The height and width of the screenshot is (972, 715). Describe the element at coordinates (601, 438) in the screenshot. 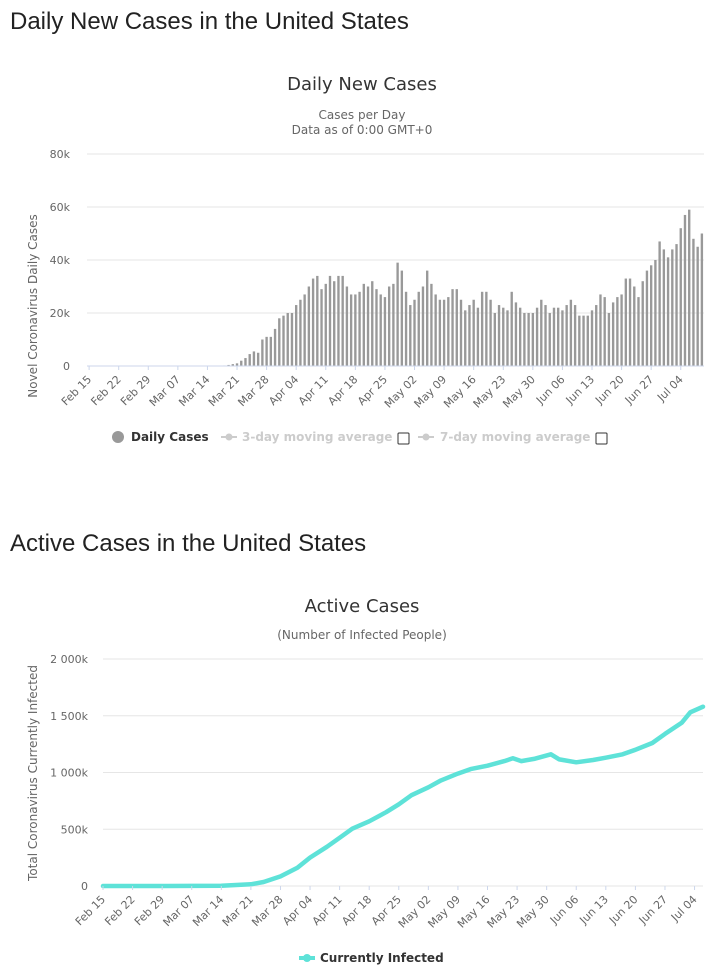

I see `legend-7day-checkbox` at that location.